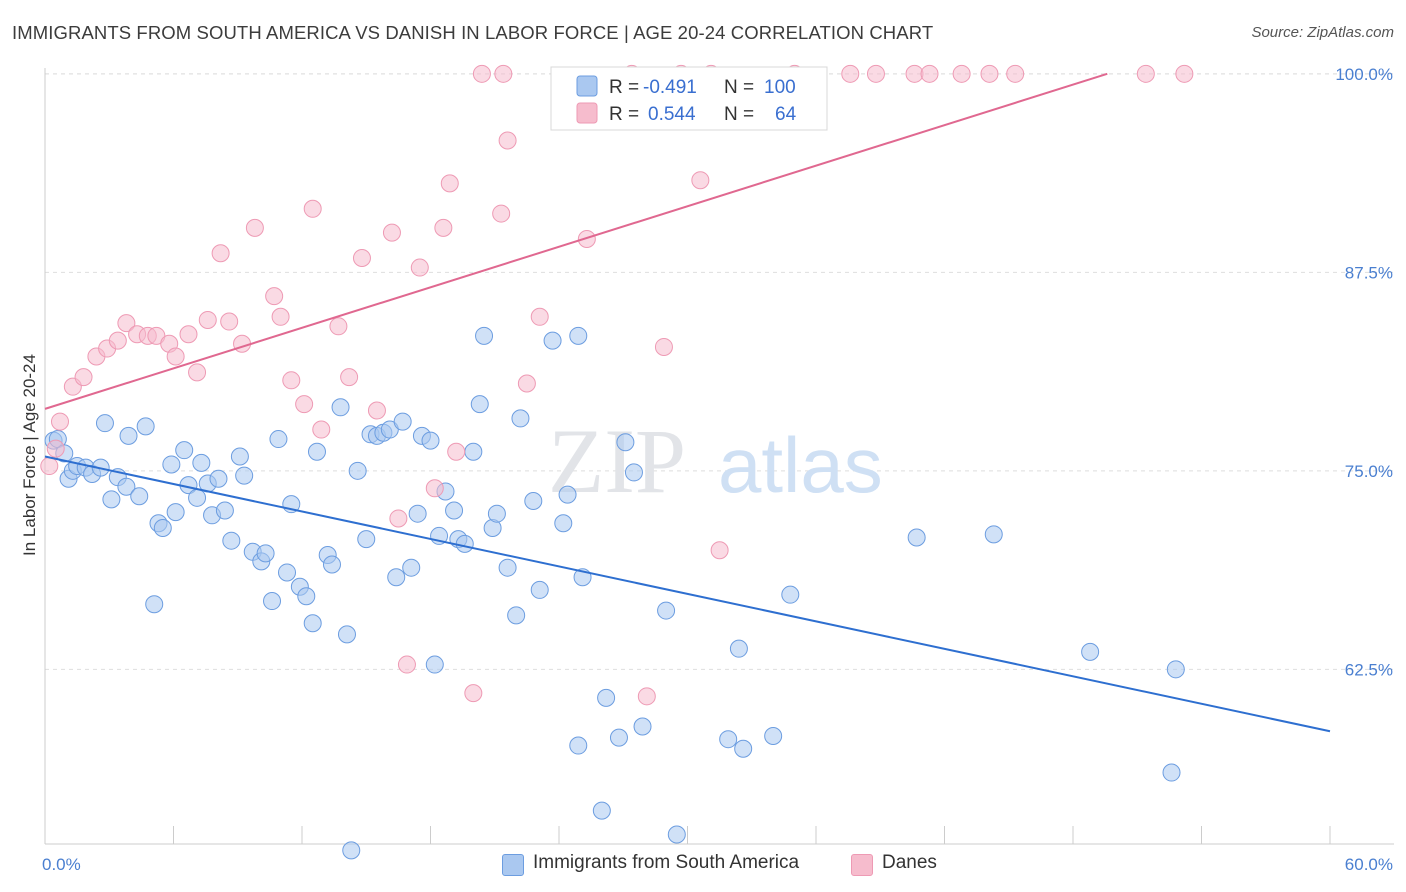 The width and height of the screenshot is (1406, 892). What do you see at coordinates (666, 862) in the screenshot?
I see `bottom-legend-label-immigrants: Immigrants from South America` at bounding box center [666, 862].